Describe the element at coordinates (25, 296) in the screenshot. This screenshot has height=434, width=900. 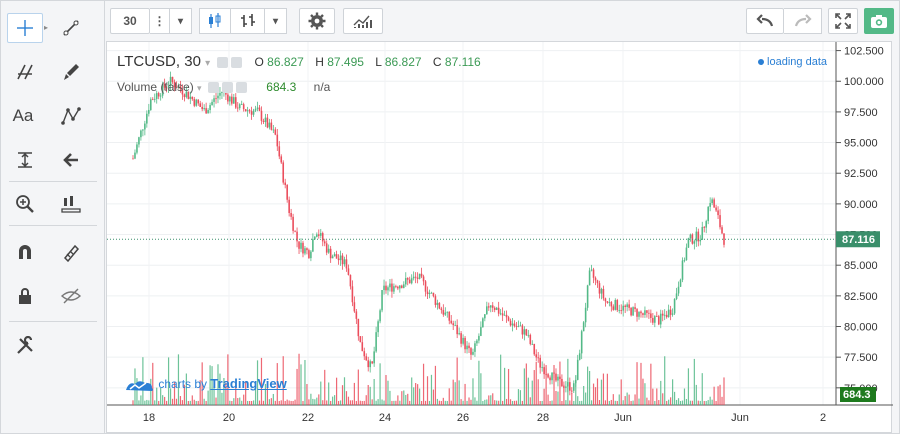
I see `lock-icon` at that location.